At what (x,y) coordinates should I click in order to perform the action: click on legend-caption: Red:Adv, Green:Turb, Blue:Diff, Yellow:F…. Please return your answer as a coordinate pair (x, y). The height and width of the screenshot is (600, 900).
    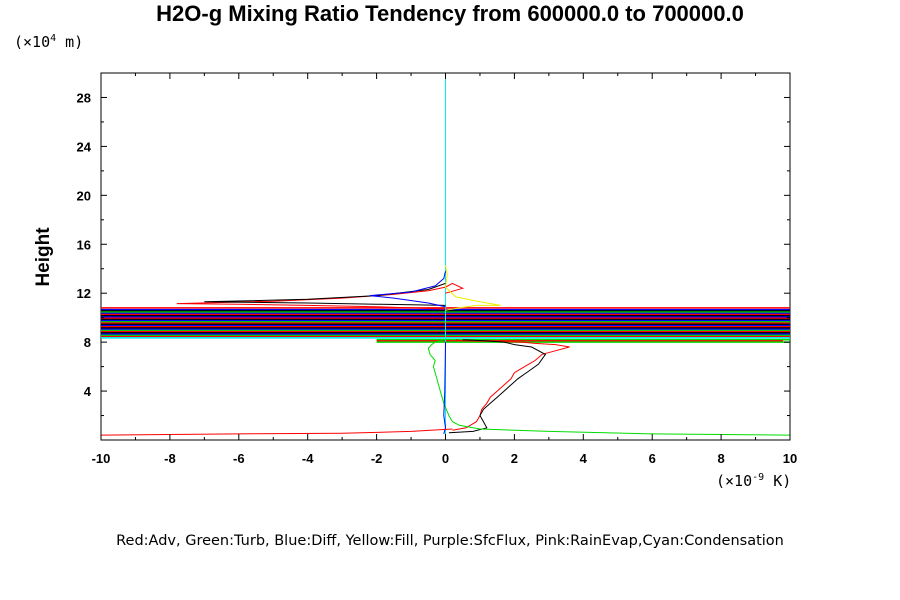
    Looking at the image, I should click on (450, 541).